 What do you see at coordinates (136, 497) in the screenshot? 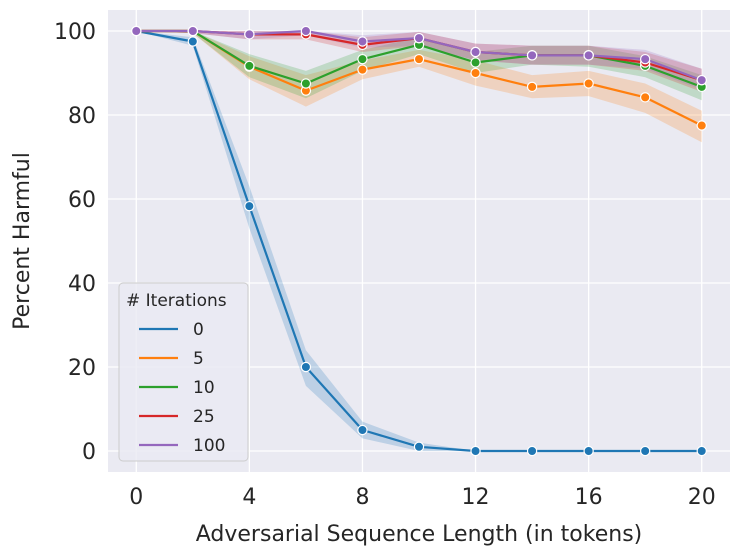
I see `x-tick-label: 0` at bounding box center [136, 497].